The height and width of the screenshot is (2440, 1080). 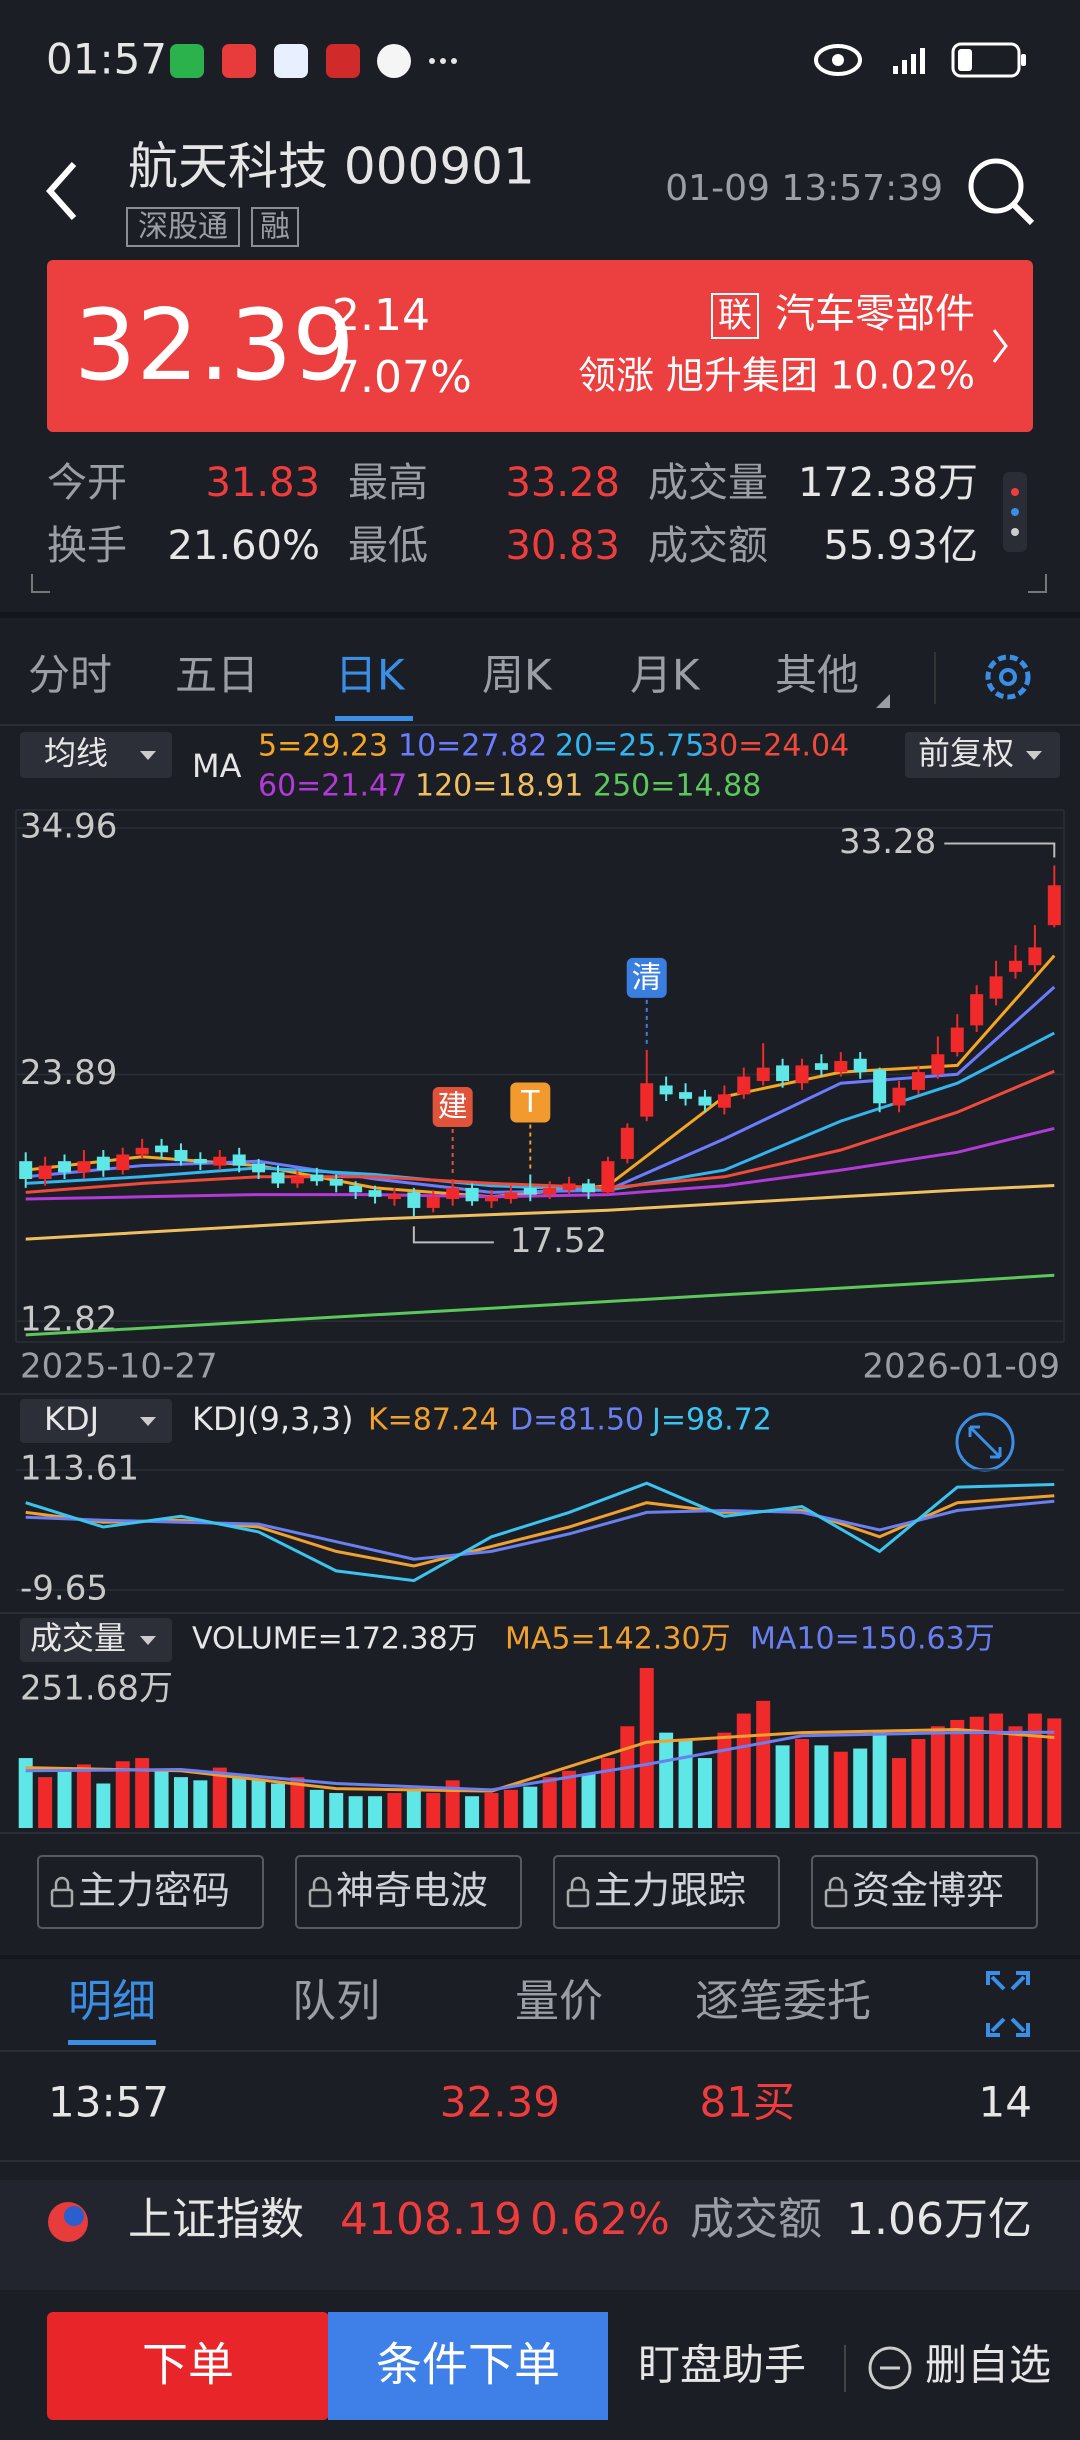 I want to click on function-button-label: 主力跟踪, so click(x=670, y=1891).